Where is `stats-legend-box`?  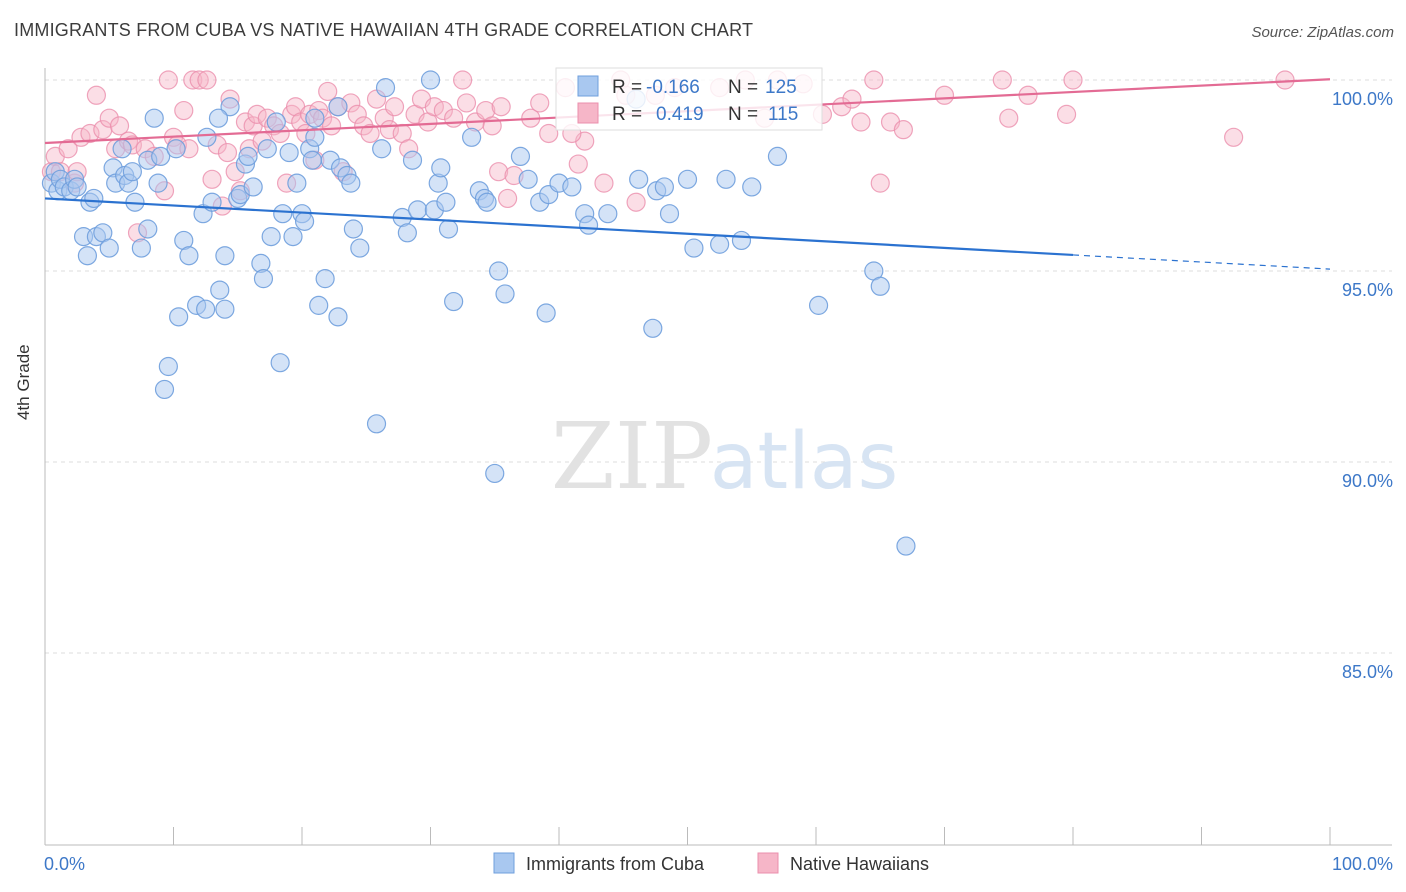 stats-legend-box is located at coordinates (689, 99).